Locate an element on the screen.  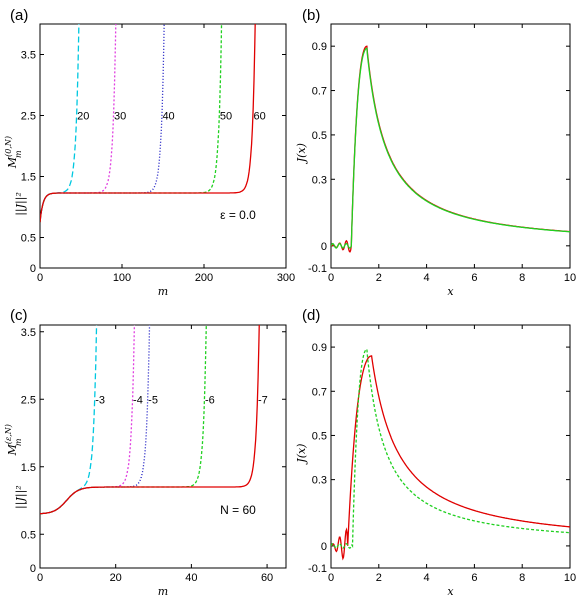
series-line--7 is located at coordinates (150, 420).